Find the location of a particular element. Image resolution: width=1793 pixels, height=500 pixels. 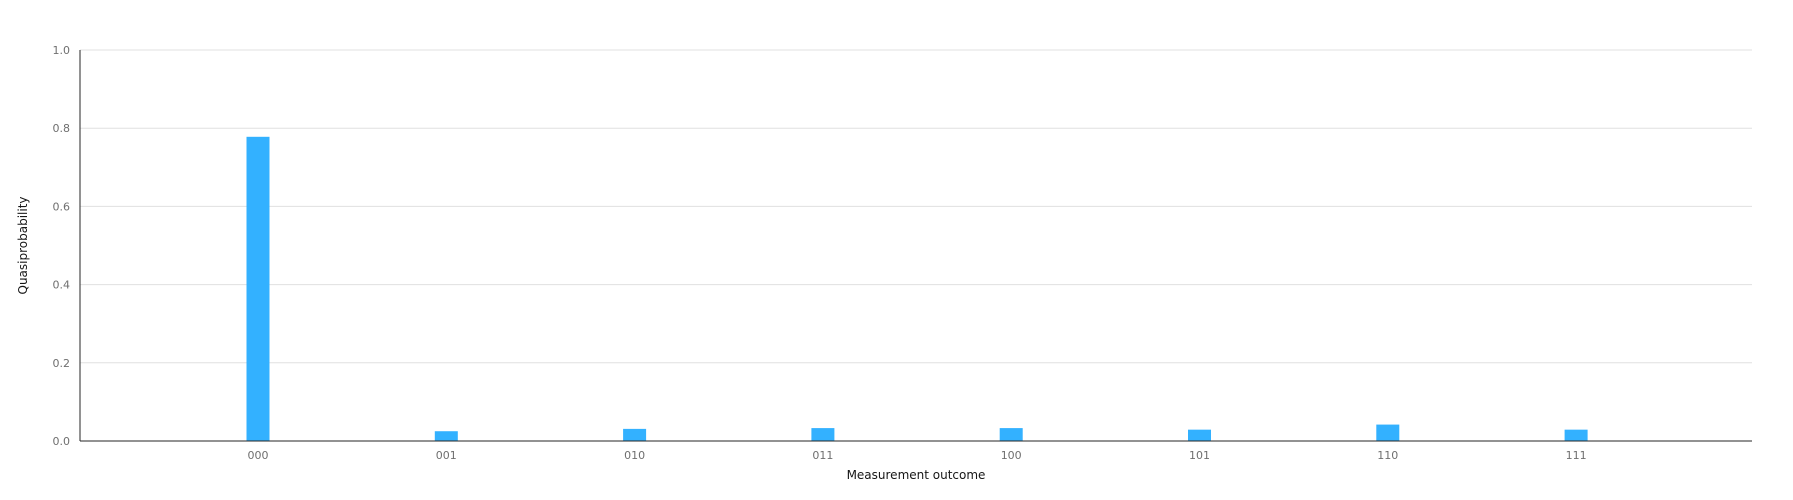

x-tick-label: 110 is located at coordinates (1387, 455).